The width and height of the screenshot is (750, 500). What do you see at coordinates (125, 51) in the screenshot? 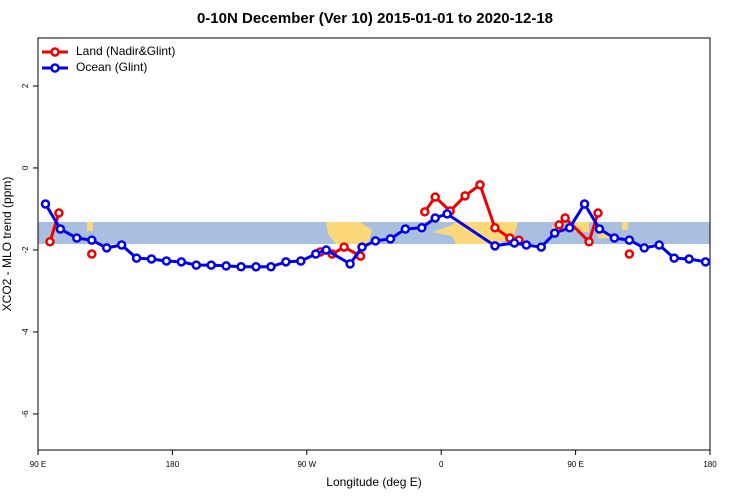
I see `legend-label: Land (Nadir&Glint)` at bounding box center [125, 51].